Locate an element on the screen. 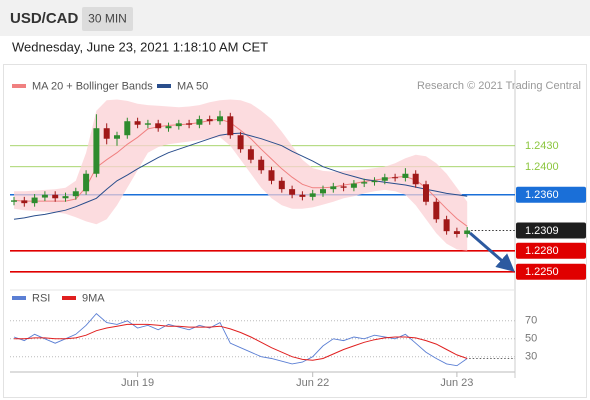  datetime: Wednesday, June 23, 2021 1:18:10 AM CET is located at coordinates (140, 46).